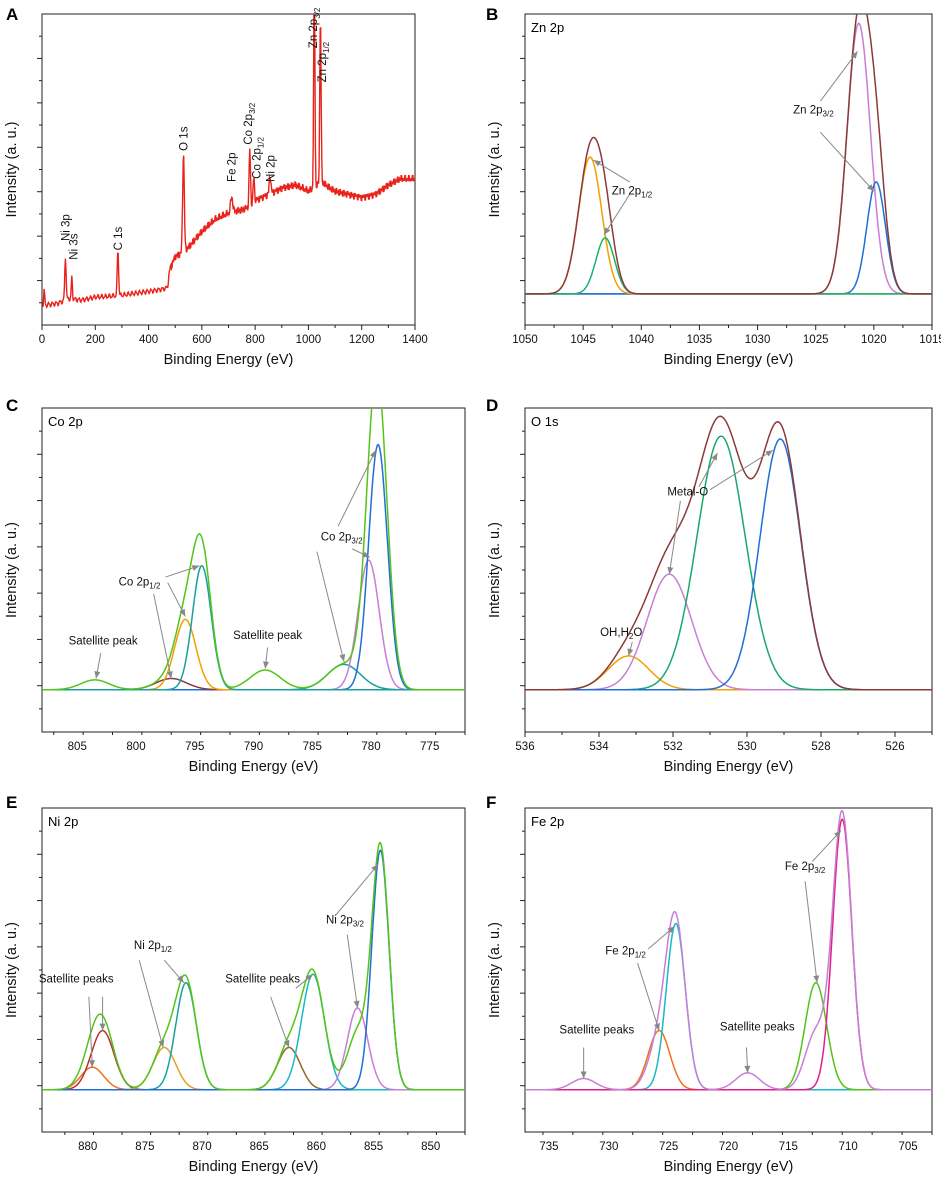  I want to click on peak-label: Ni 2p3/2, so click(345, 922).